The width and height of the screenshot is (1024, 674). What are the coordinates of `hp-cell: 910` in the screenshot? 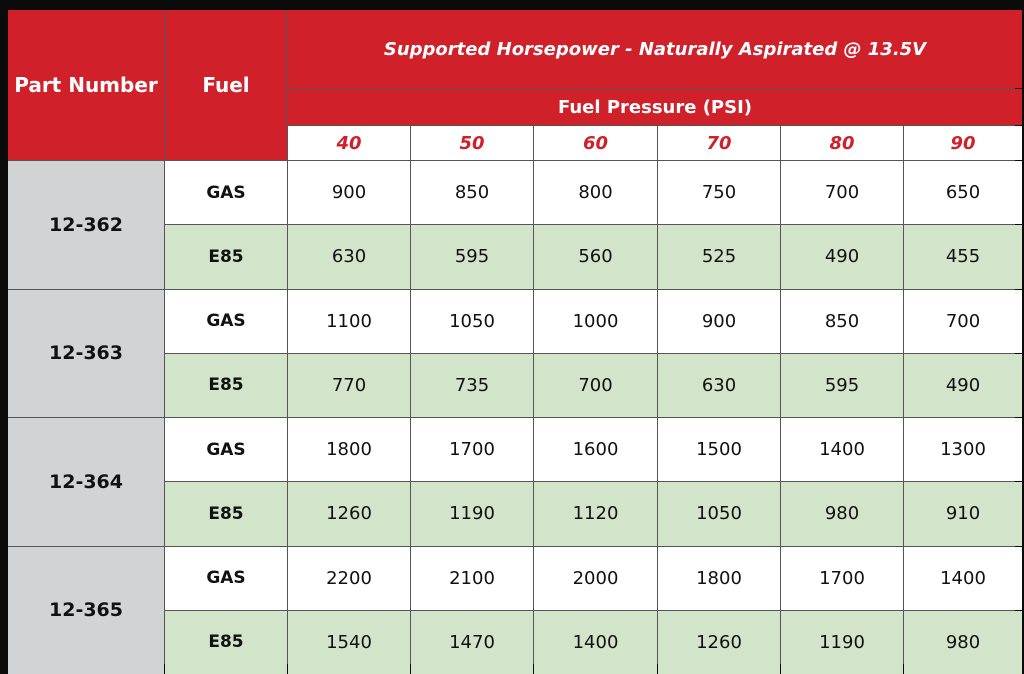 It's located at (963, 514).